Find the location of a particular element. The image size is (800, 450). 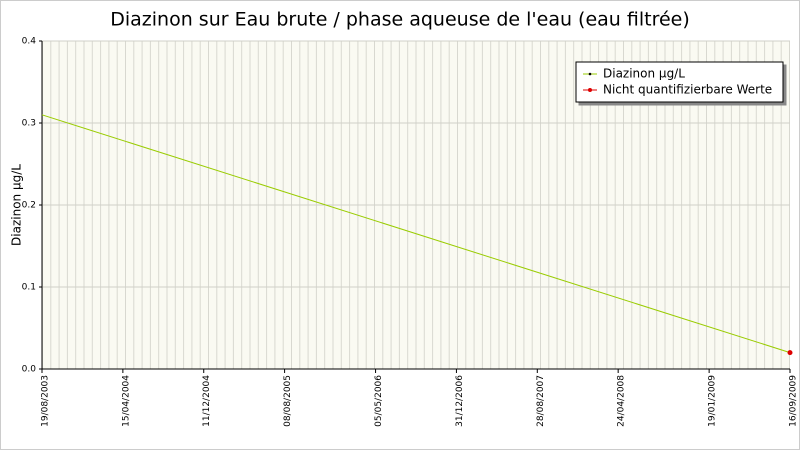

legend-label: Nicht quantifizierbare Werte is located at coordinates (687, 90).